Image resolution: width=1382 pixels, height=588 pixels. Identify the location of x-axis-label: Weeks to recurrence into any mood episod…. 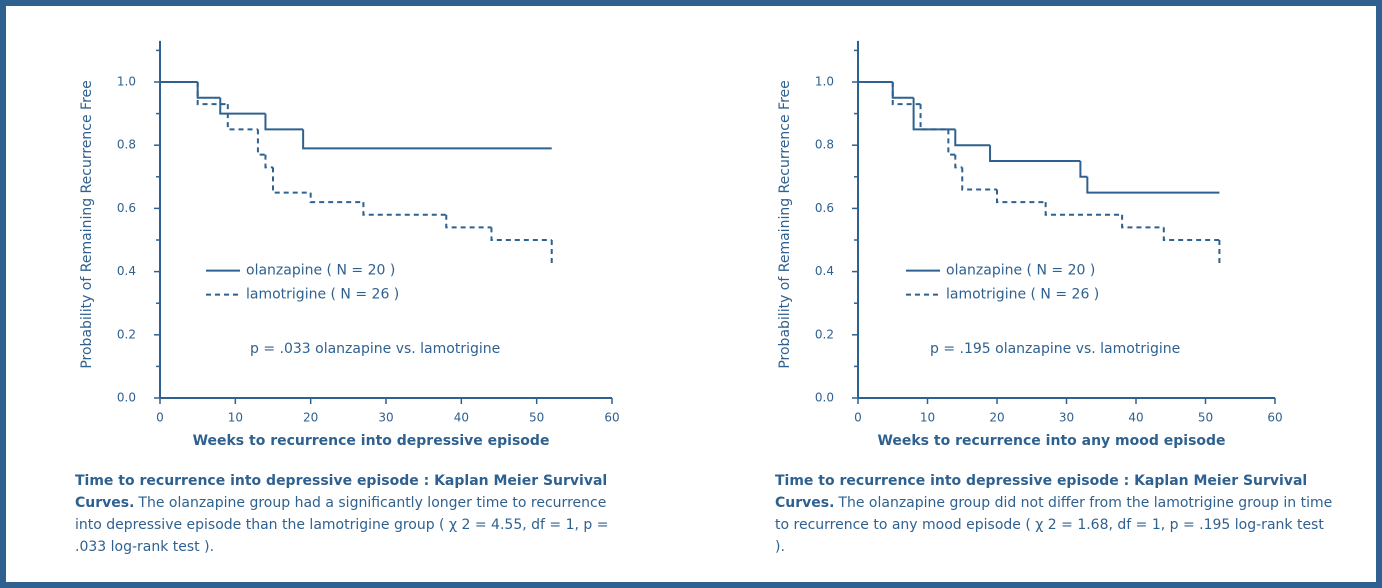
(1051, 441).